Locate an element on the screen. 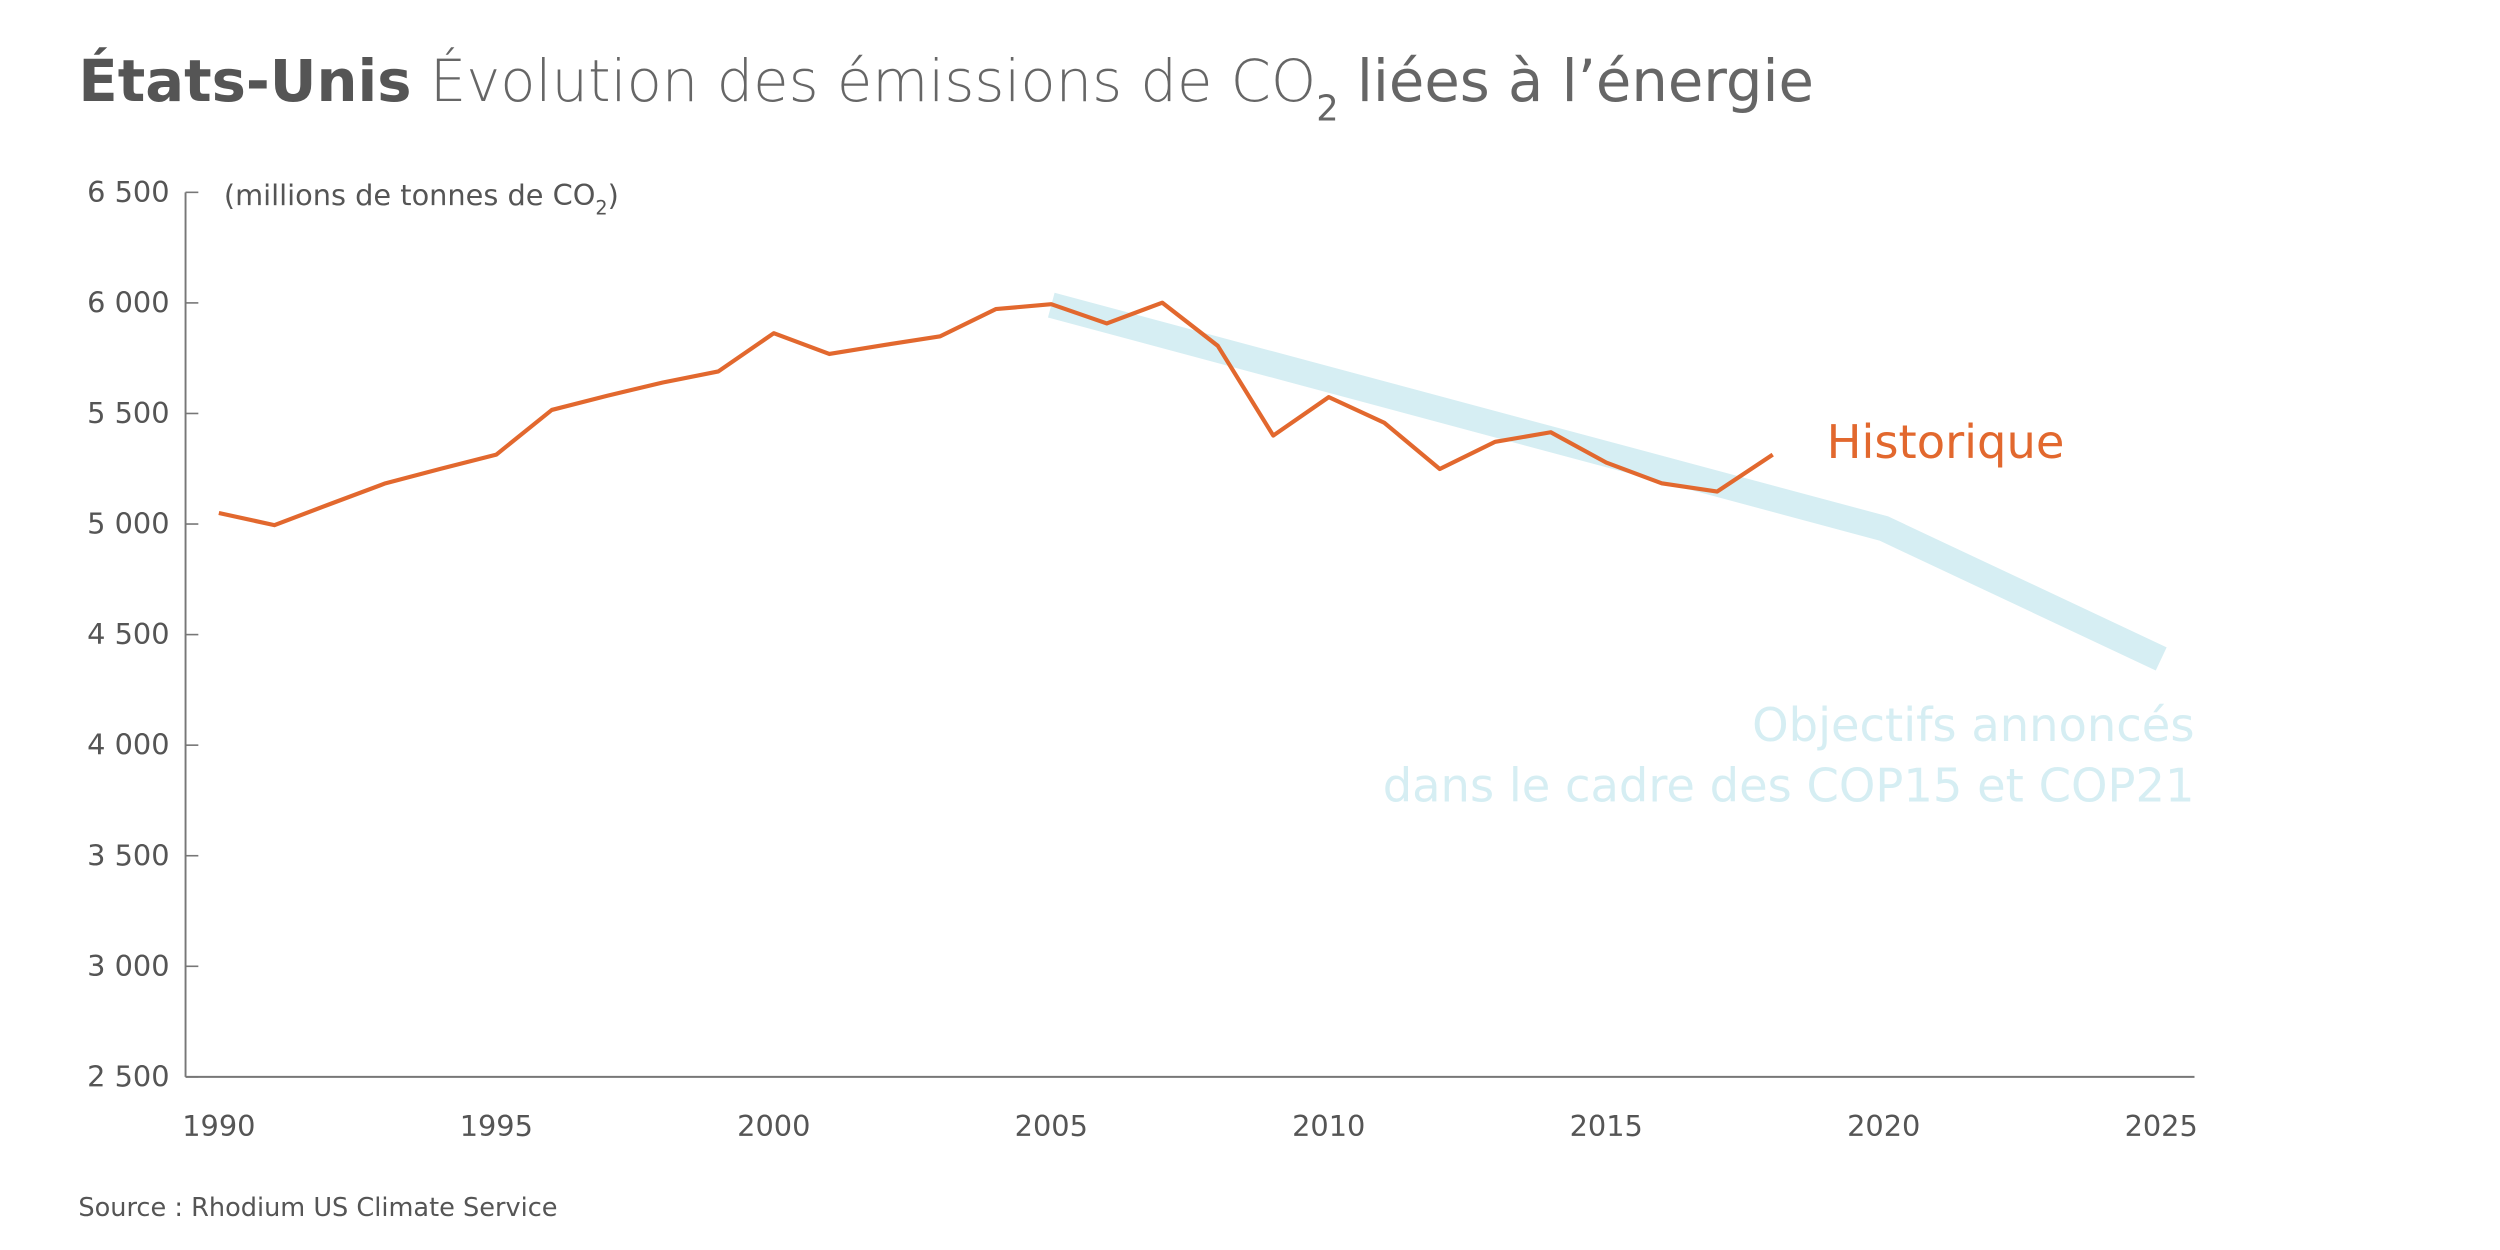  title-text-after is located at coordinates (1348, 81).